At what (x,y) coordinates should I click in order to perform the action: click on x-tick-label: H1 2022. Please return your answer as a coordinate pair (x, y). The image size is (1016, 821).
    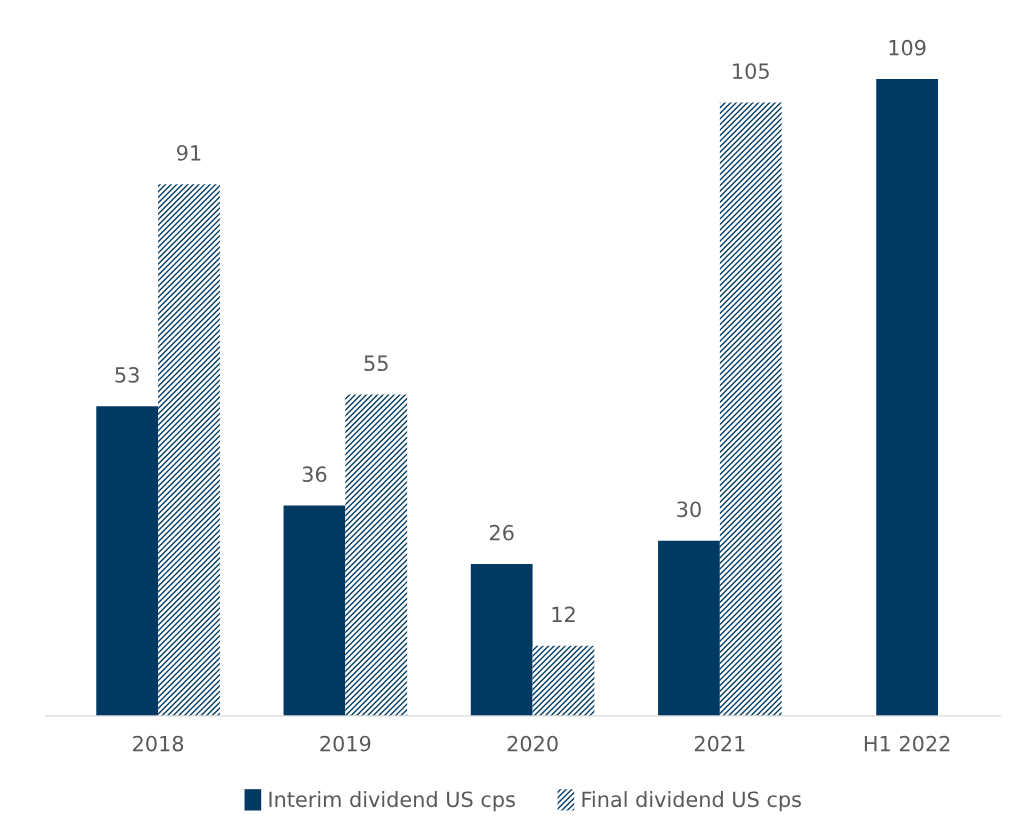
    Looking at the image, I should click on (907, 743).